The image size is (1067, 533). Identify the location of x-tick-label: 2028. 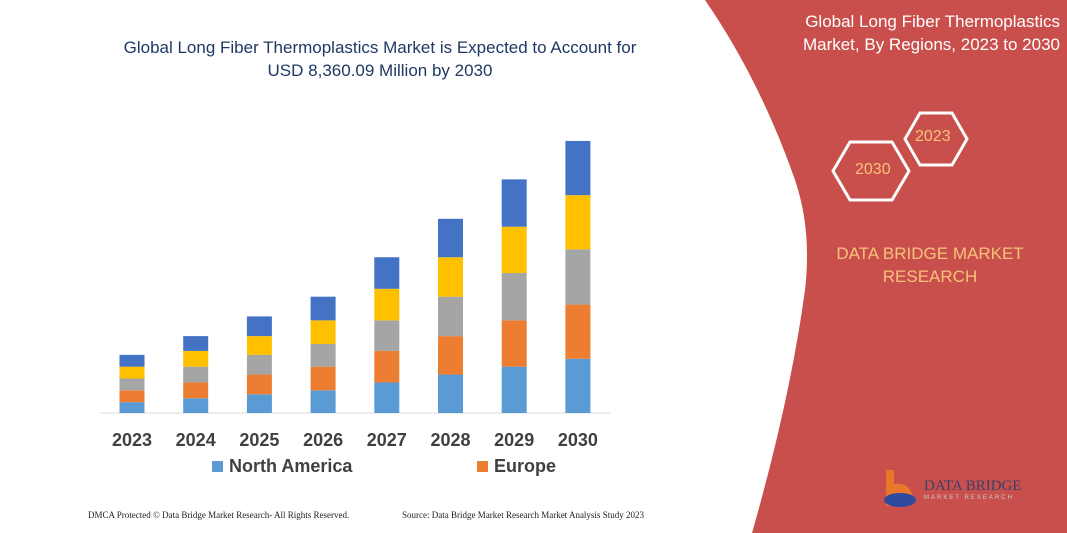
(450, 440).